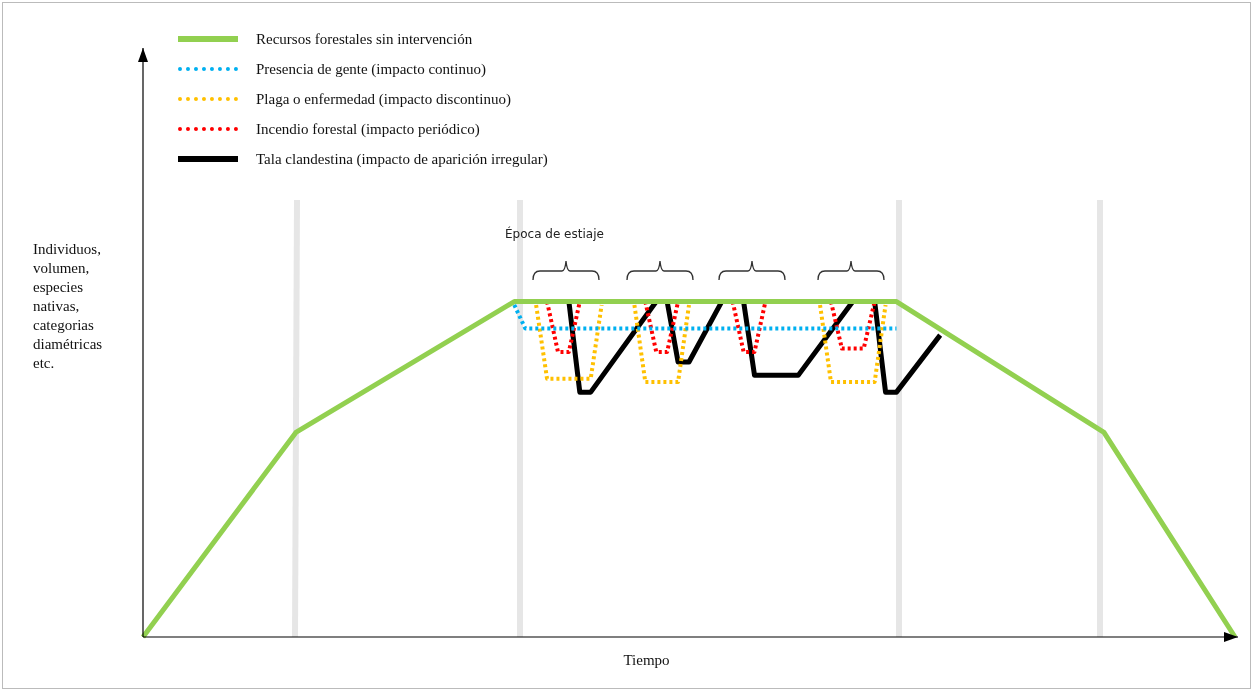  I want to click on x-axis-title: Tiempo, so click(646, 660).